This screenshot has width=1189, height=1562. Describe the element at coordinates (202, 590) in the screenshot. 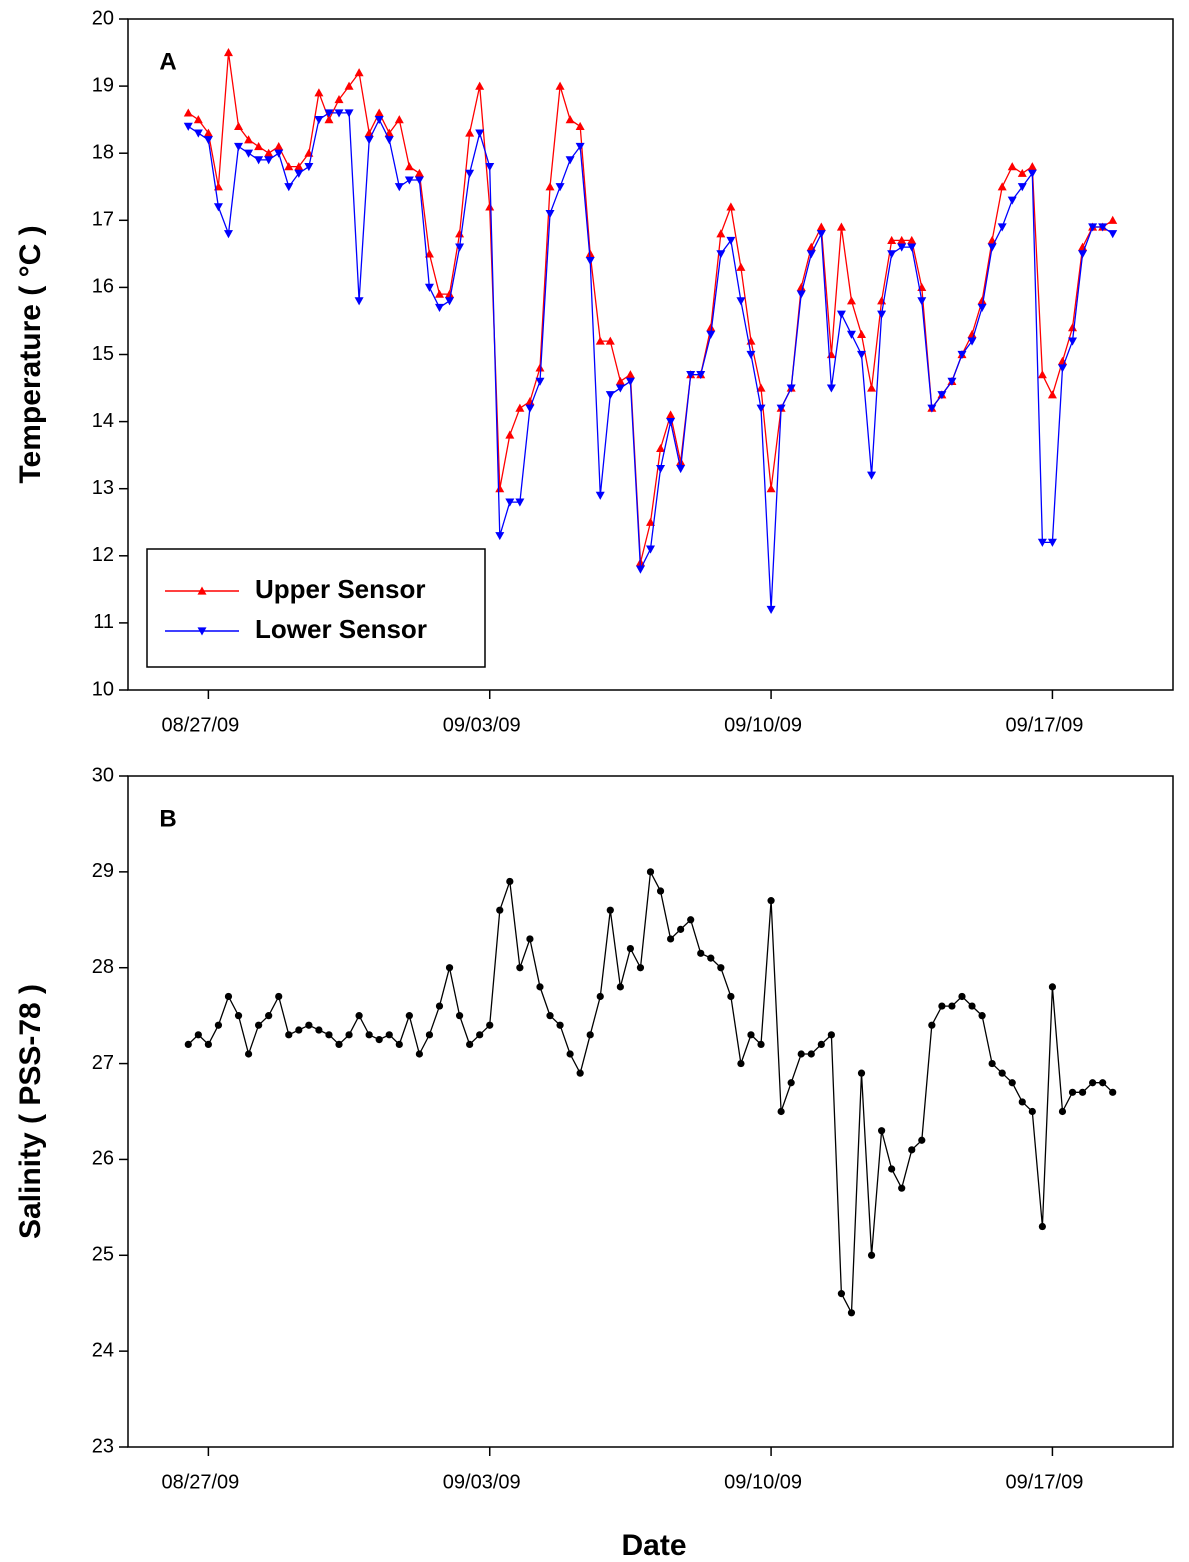

I see `legend-marker` at that location.